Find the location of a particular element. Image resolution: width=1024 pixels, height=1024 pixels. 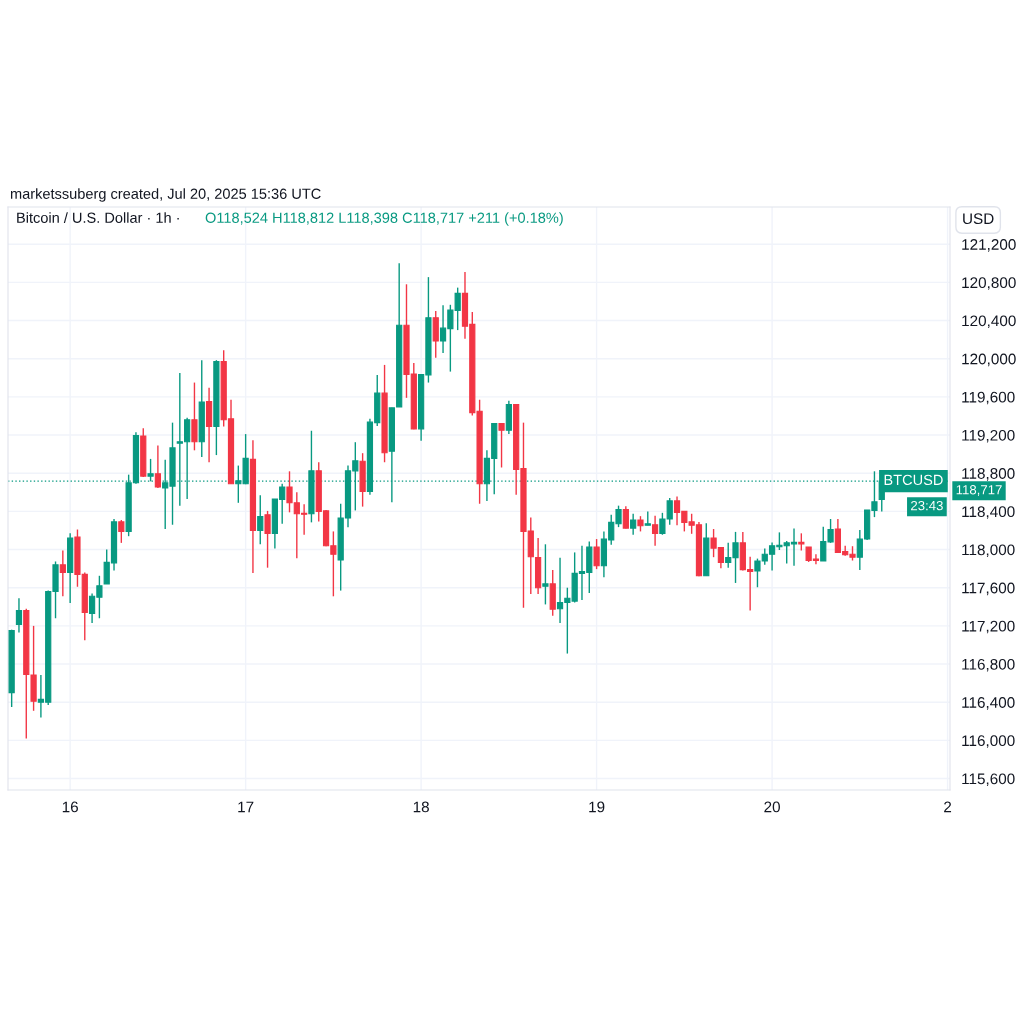

y-tick-label: 120,400 is located at coordinates (989, 322).